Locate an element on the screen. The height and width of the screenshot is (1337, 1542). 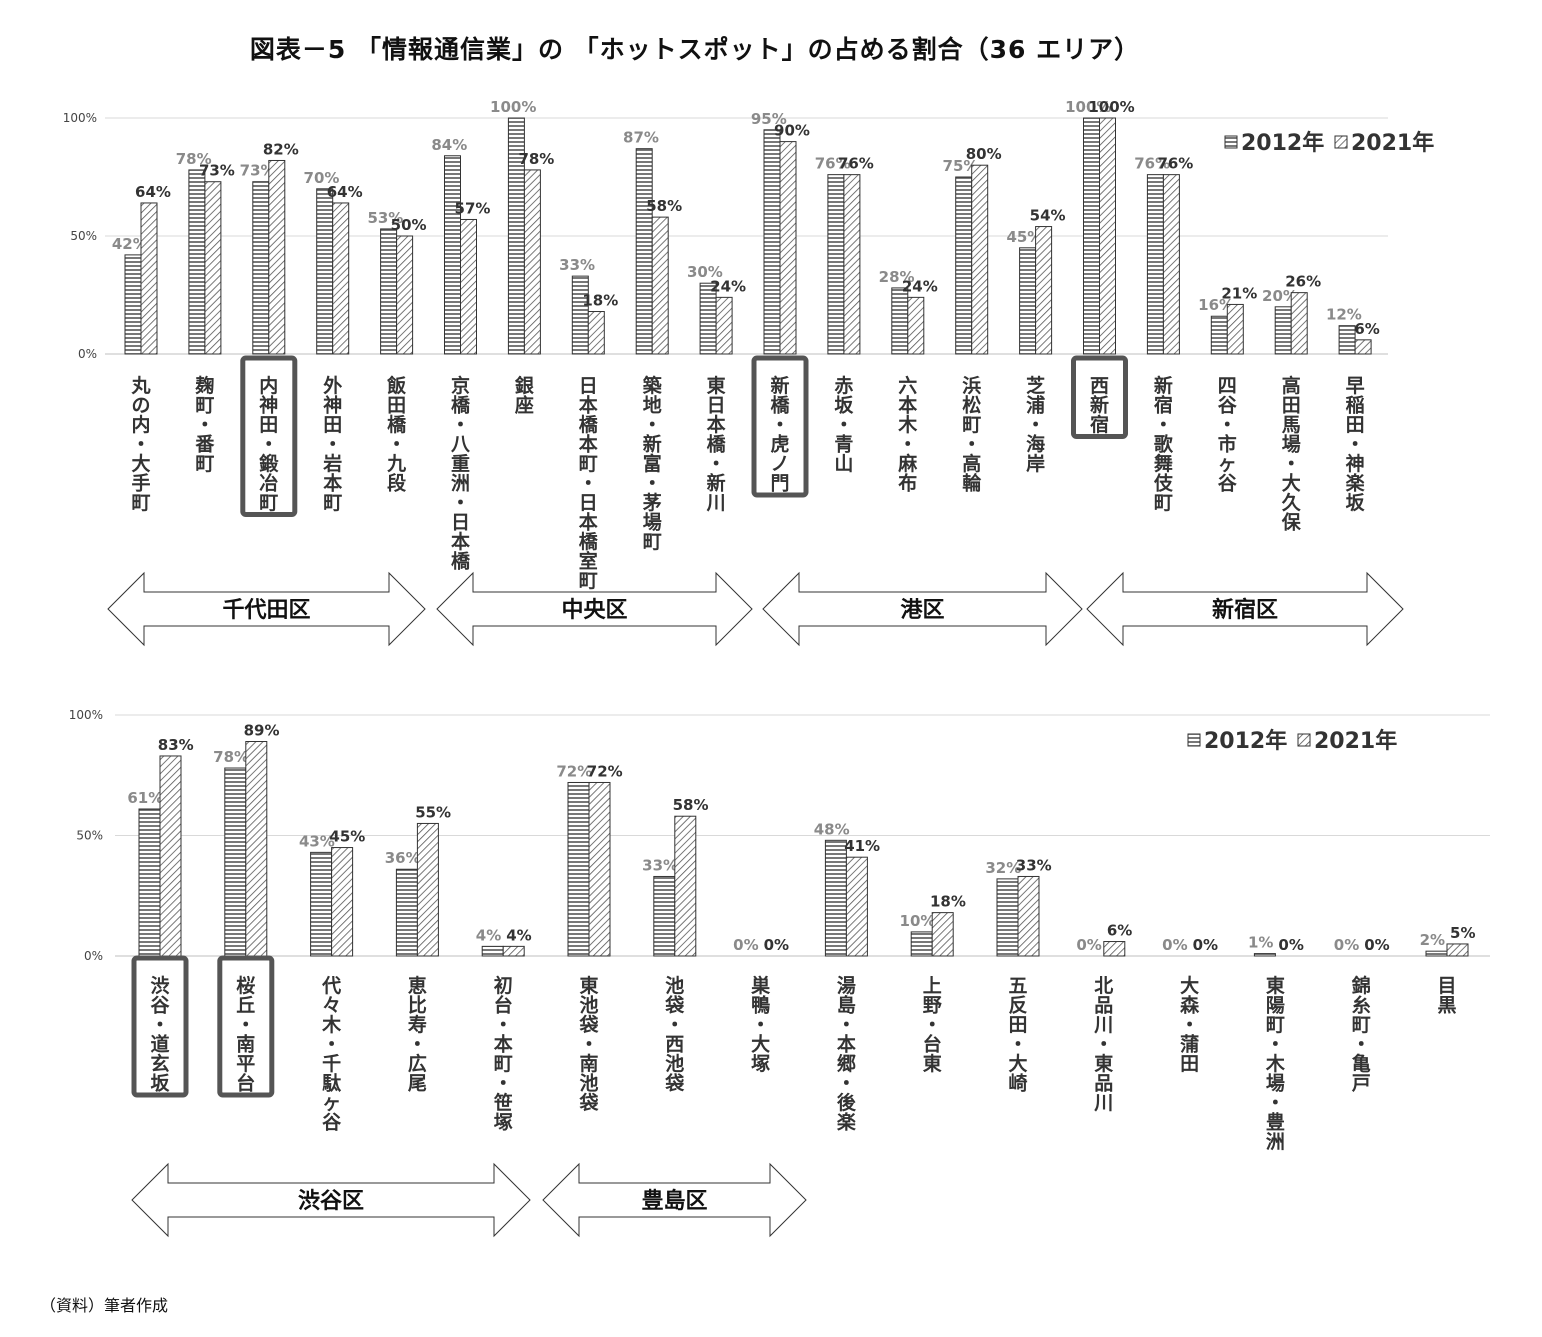
category-label: 六本木・麻布 is located at coordinates (907, 434).